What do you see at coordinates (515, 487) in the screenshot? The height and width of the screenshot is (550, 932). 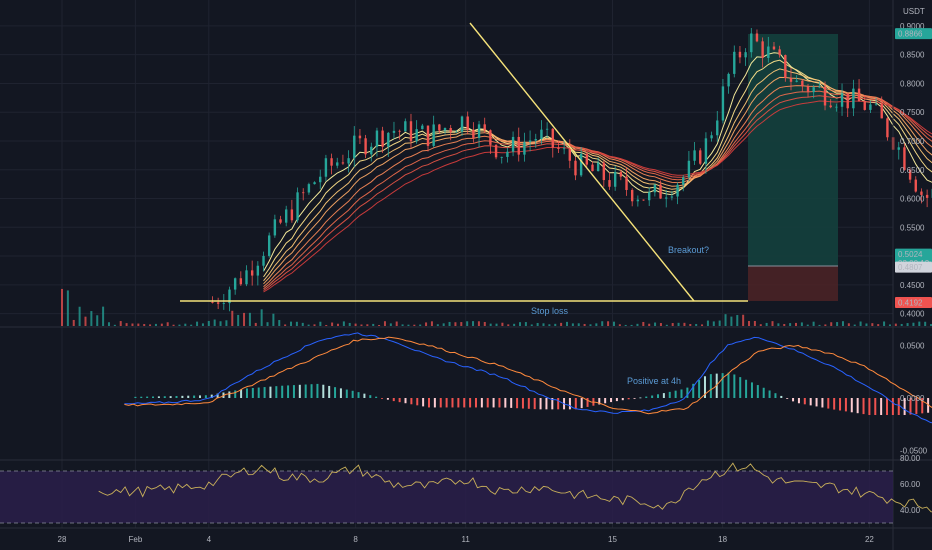 I see `rsi-panel` at bounding box center [515, 487].